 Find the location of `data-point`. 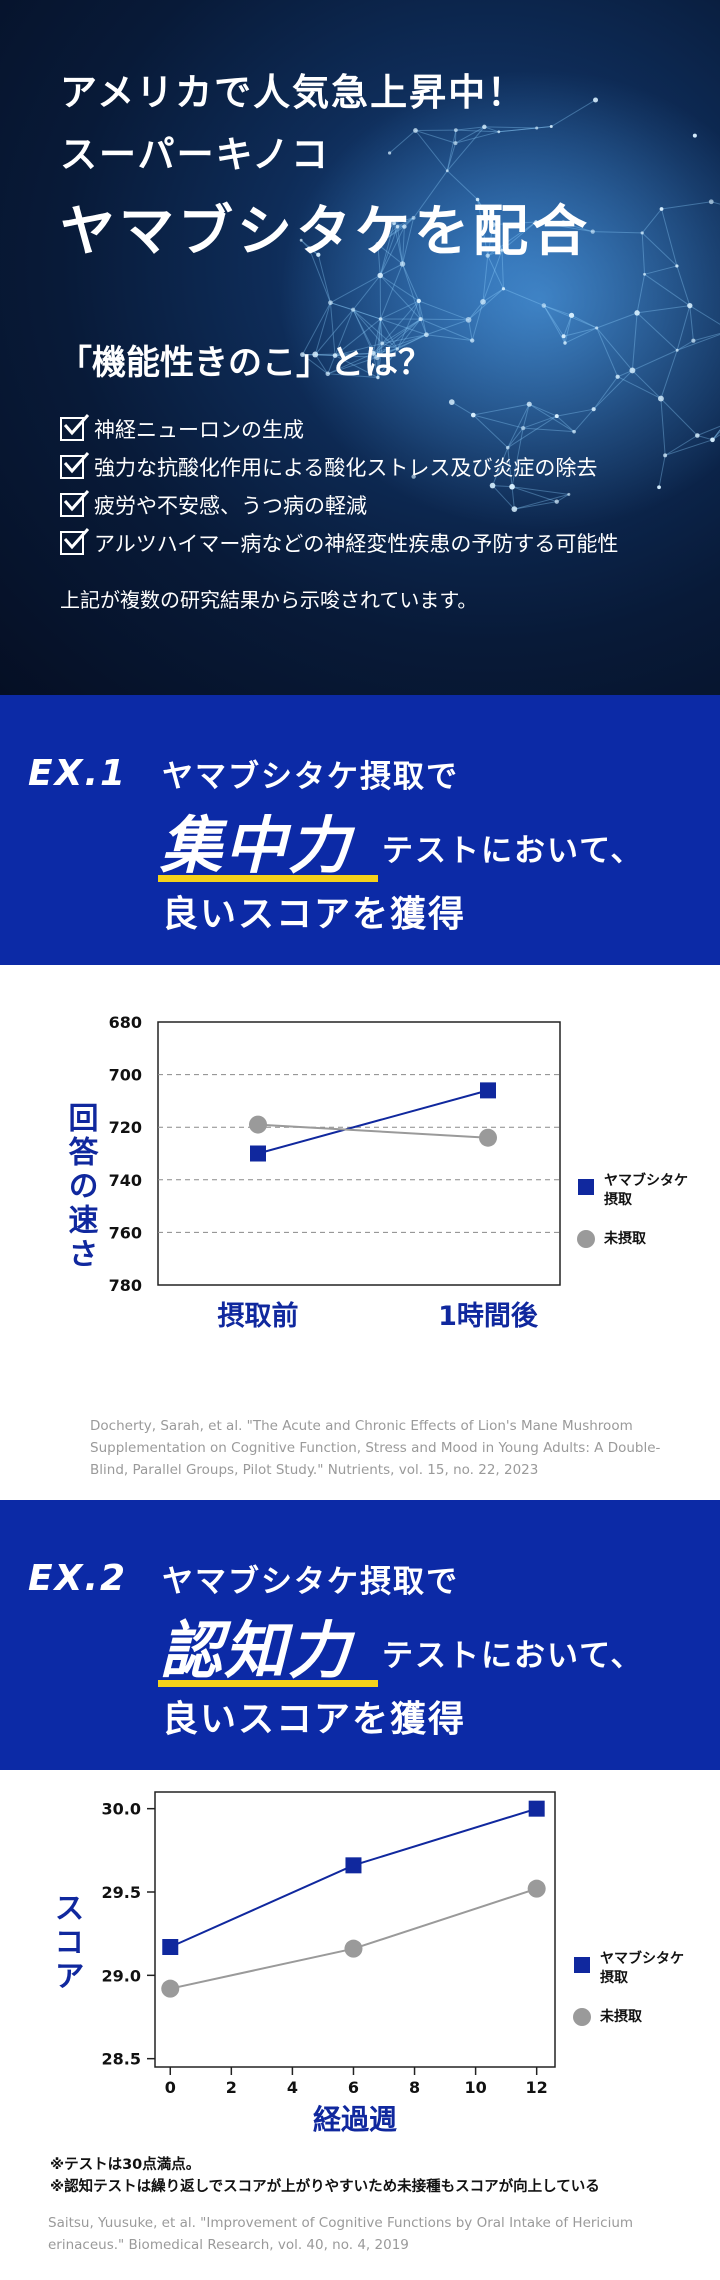

data-point is located at coordinates (258, 1124).